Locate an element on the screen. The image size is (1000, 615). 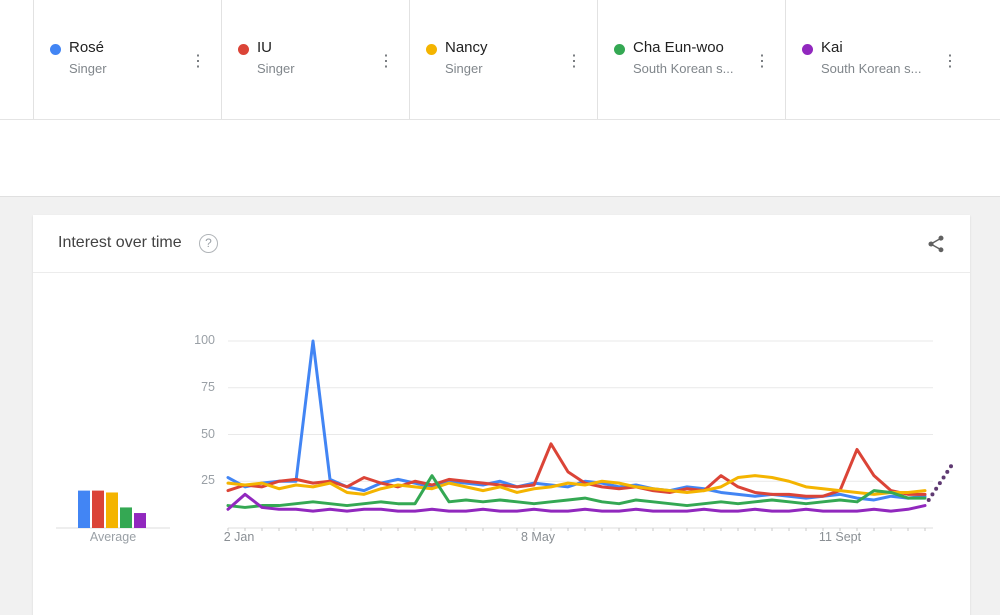
comparison-term-name: IU is located at coordinates (264, 47).